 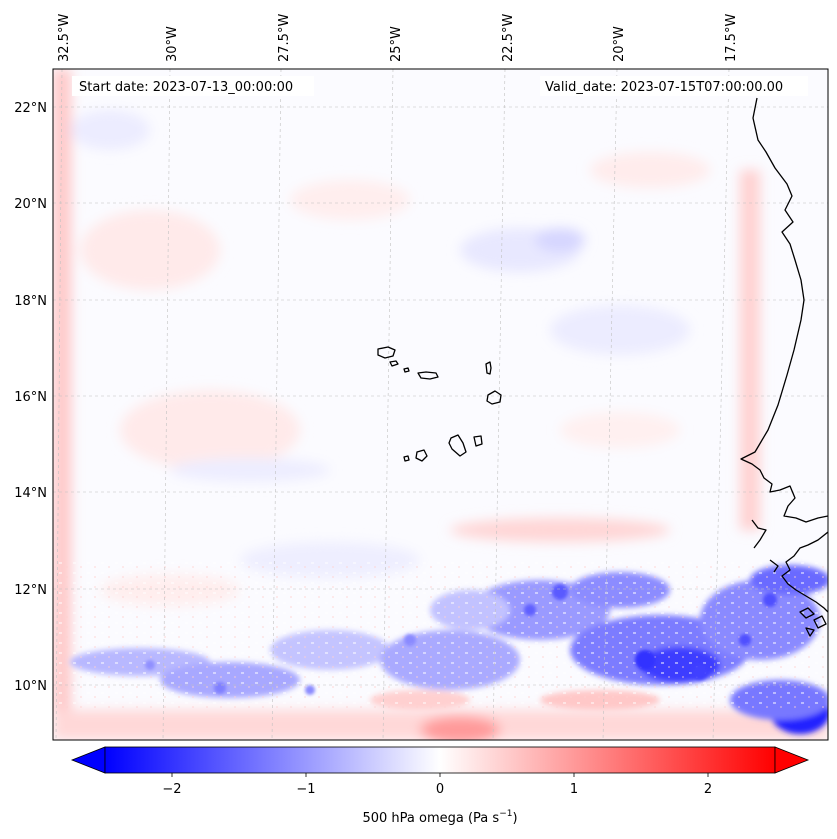 I want to click on latitude-labels: 22°N 20°N 18°N 16°N 14°N 12°N 10°N, so click(x=30, y=397).